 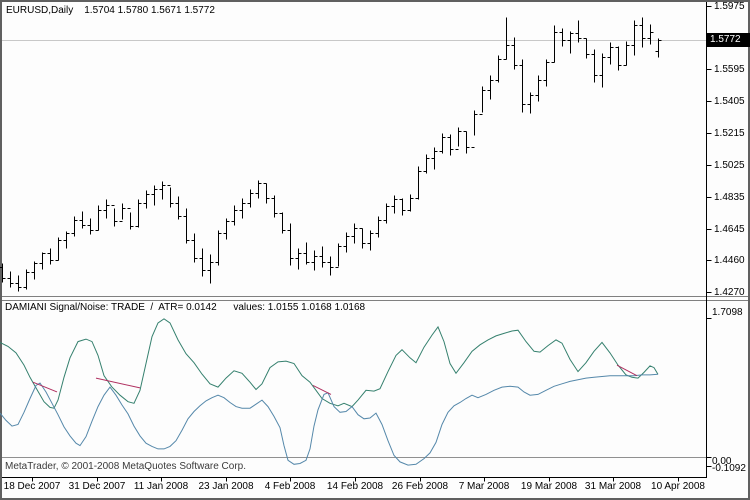 I want to click on time-axis-label: 26 Feb 2008, so click(x=420, y=486).